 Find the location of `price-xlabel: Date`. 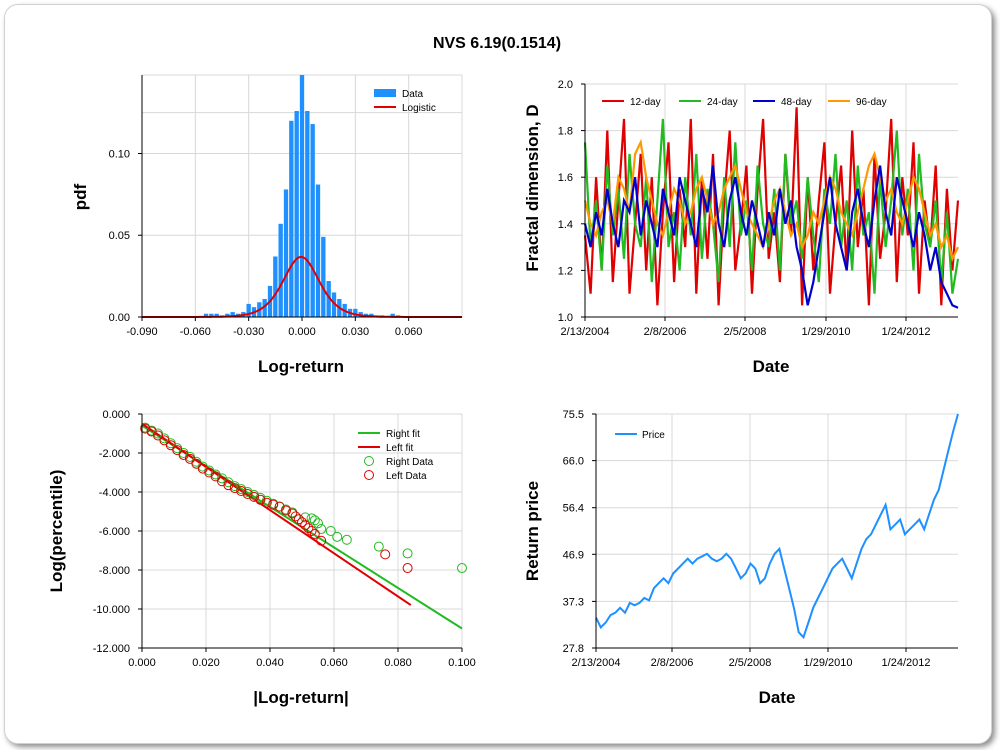

price-xlabel: Date is located at coordinates (777, 697).